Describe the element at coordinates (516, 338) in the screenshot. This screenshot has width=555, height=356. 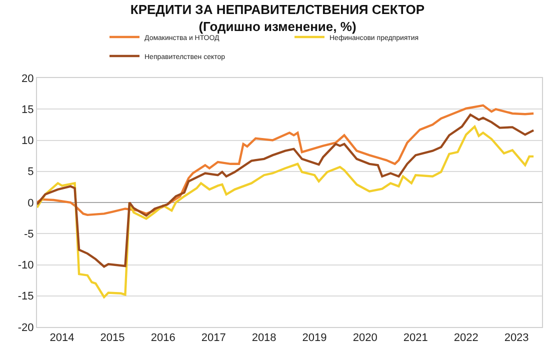
I see `x-tick-label: 2023` at that location.